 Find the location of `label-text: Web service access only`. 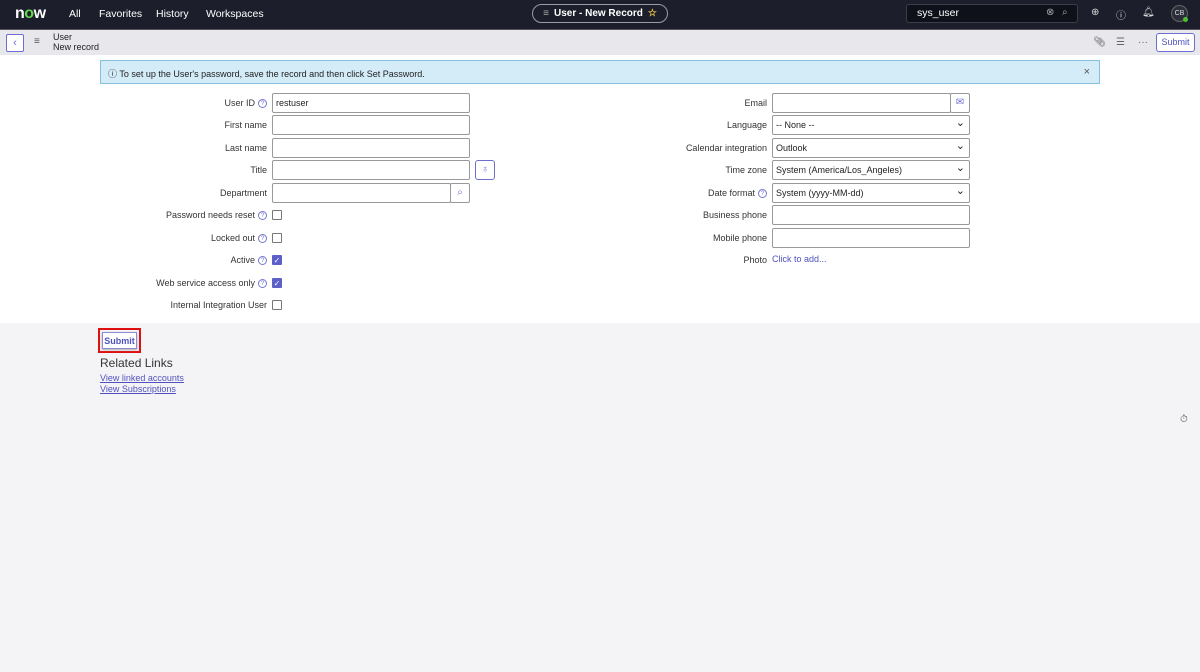

label-text: Web service access only is located at coordinates (205, 282).